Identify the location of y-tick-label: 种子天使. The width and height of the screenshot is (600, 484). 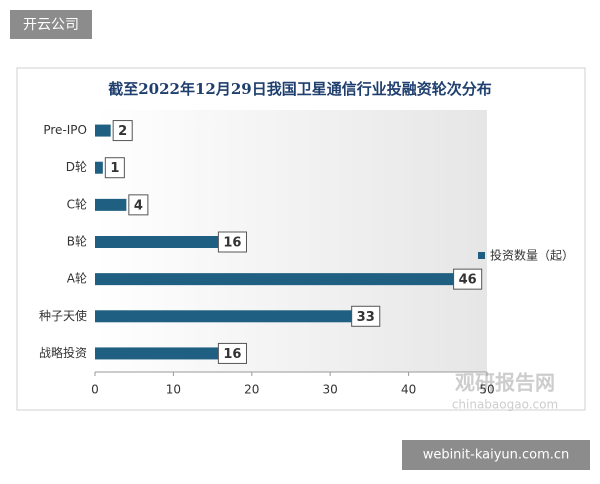
(63, 315).